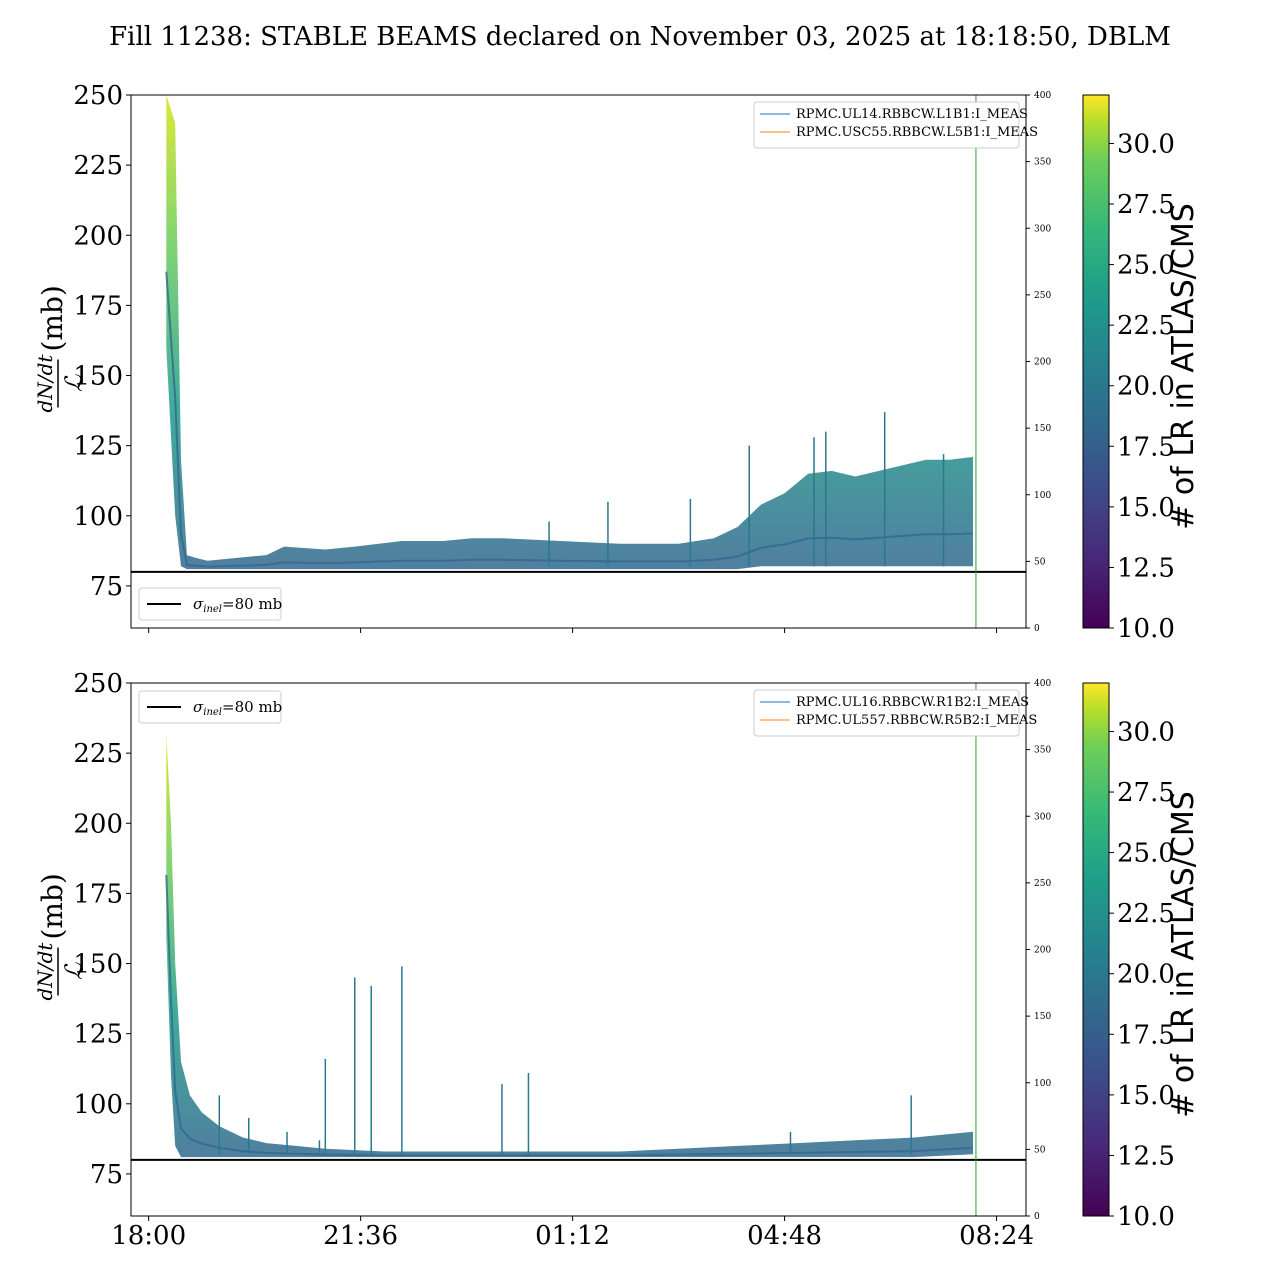  Describe the element at coordinates (912, 114) in the screenshot. I see `legend-entry-0: RPMC.UL14.RBBCW.L1B1:I_MEAS` at that location.